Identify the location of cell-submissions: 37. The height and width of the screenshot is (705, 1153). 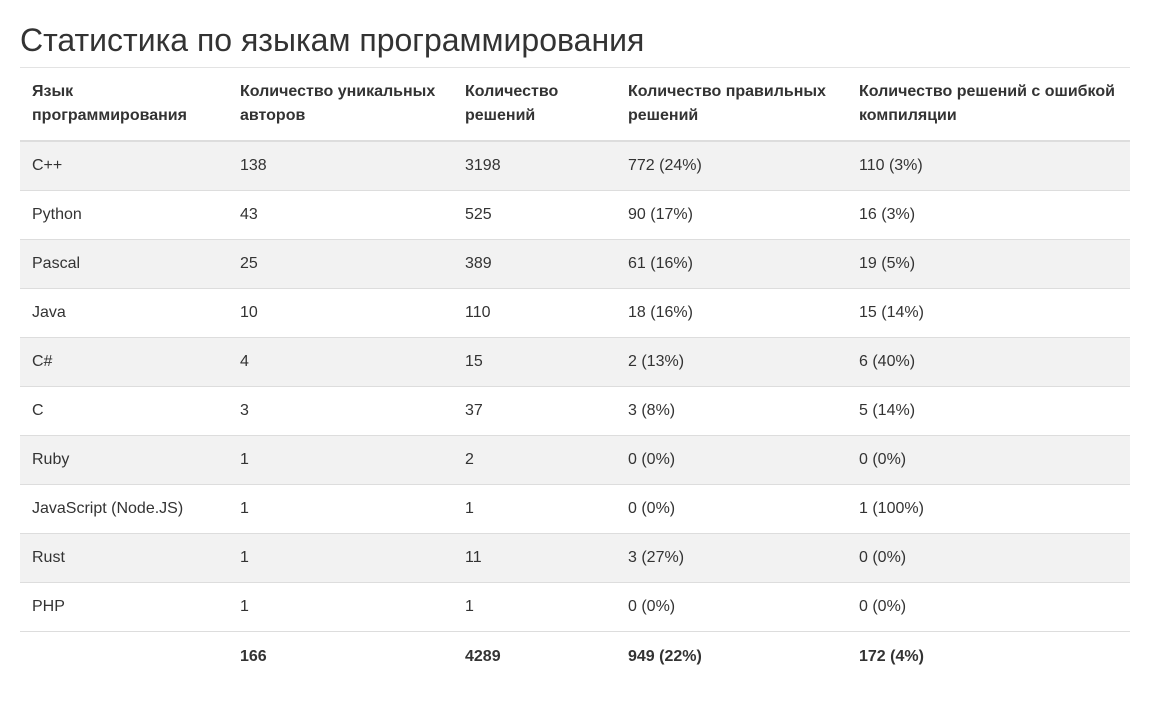
(534, 411).